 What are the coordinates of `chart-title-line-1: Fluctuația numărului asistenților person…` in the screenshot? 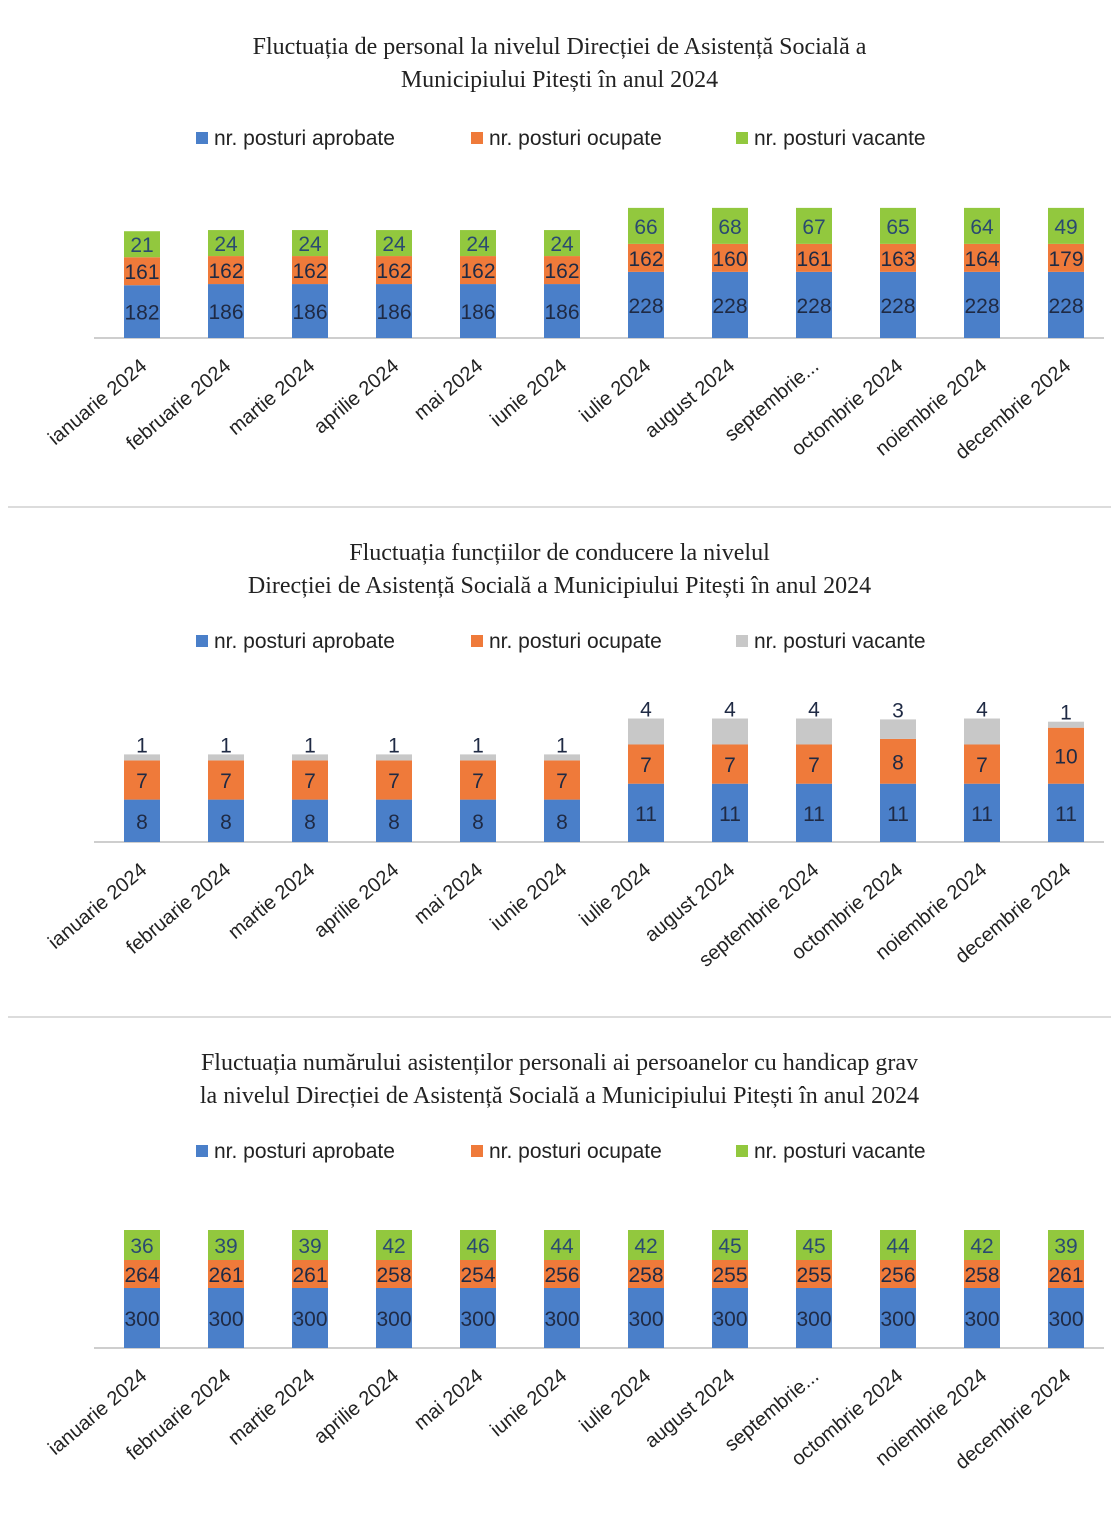 It's located at (559, 1063).